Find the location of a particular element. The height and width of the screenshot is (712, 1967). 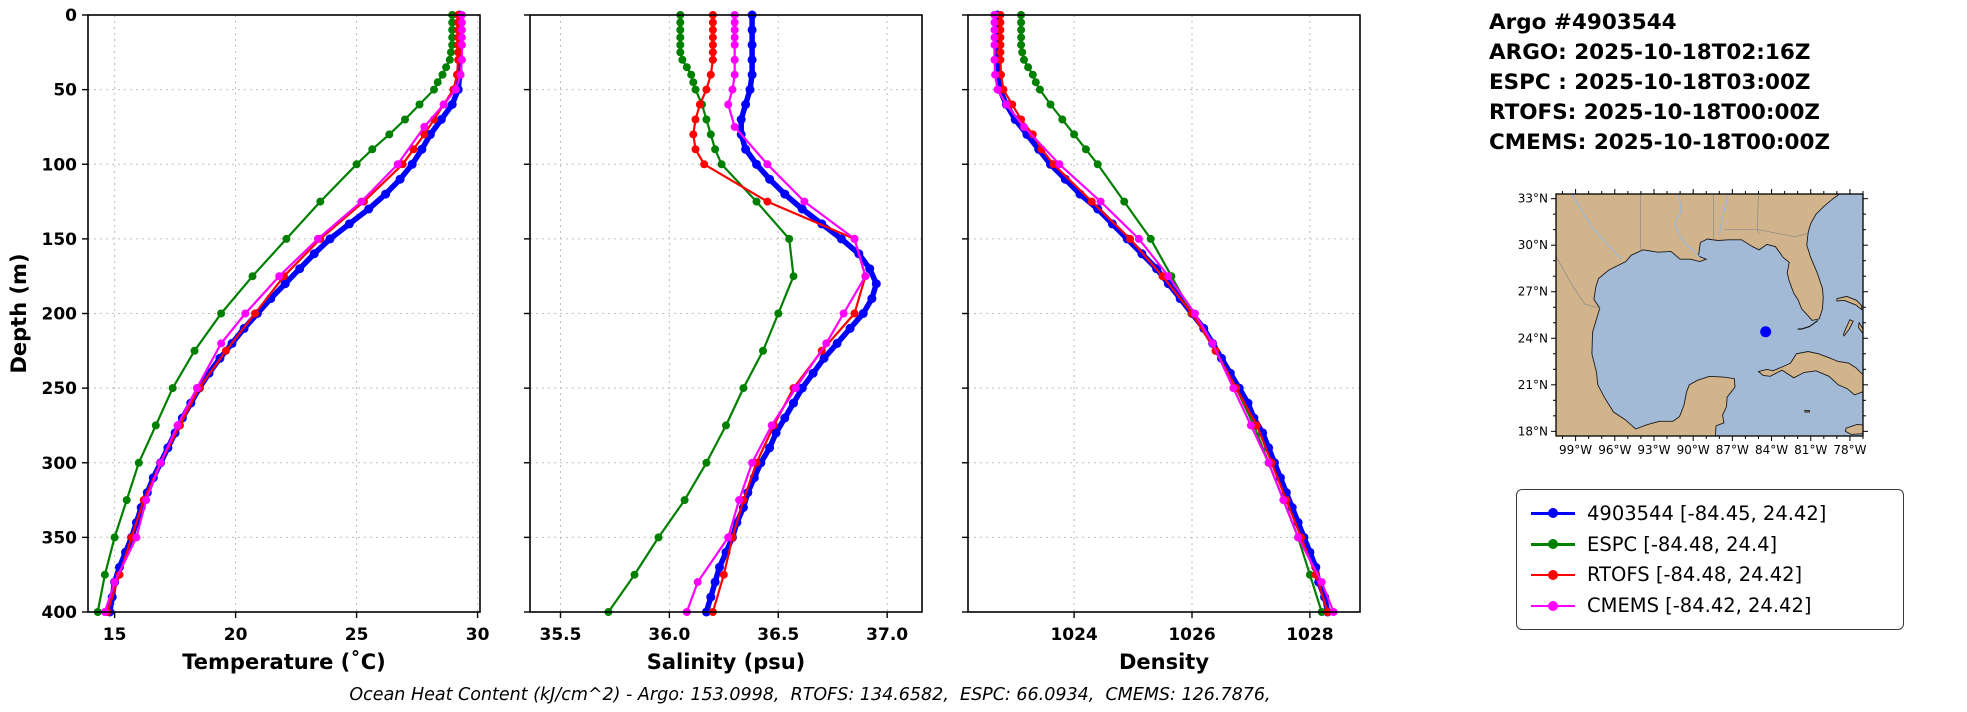

x-axis-ticks: 35.5 36.0 36.5 37.0 is located at coordinates (724, 628).